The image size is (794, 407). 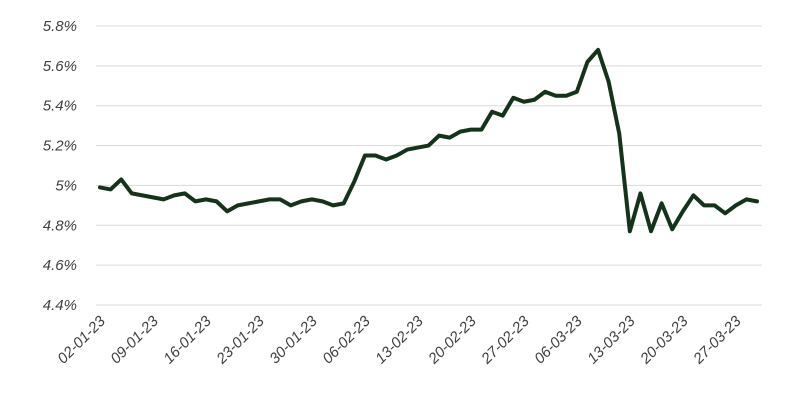 What do you see at coordinates (558, 339) in the screenshot?
I see `x-tick-label: 06-03-23` at bounding box center [558, 339].